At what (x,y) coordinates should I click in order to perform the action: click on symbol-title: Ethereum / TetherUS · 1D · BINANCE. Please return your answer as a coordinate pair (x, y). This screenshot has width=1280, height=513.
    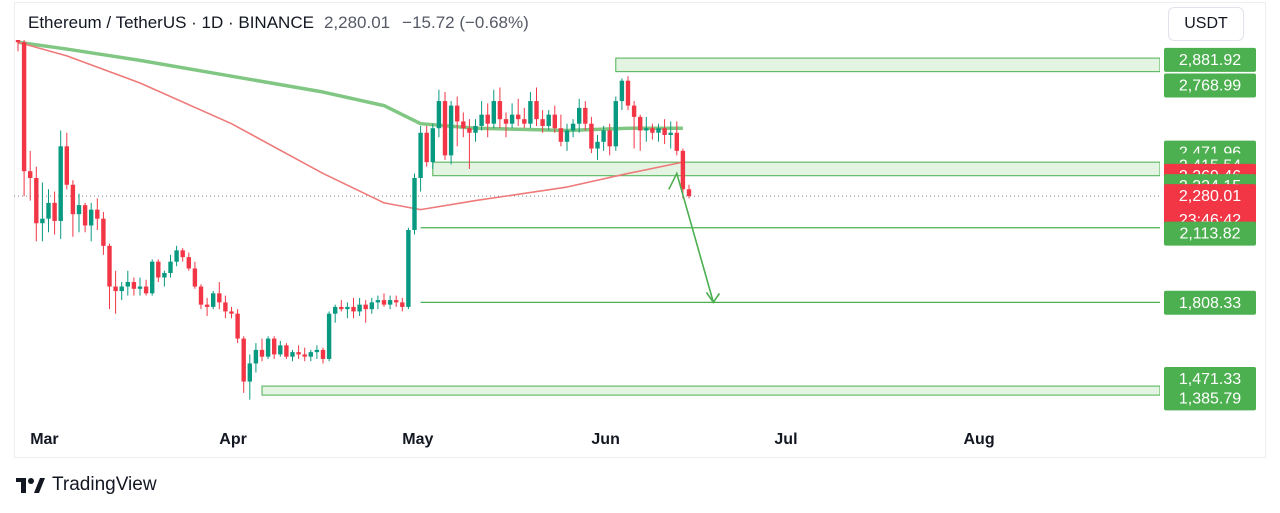
    Looking at the image, I should click on (171, 22).